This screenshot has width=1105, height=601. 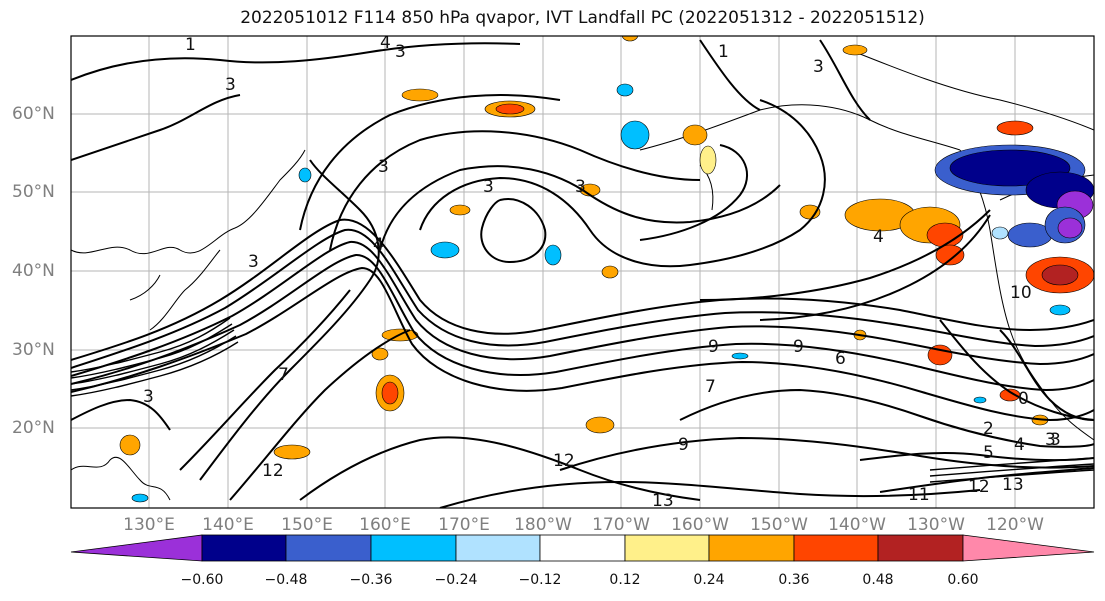 I want to click on lon-label-160w: 160°W, so click(x=700, y=525).